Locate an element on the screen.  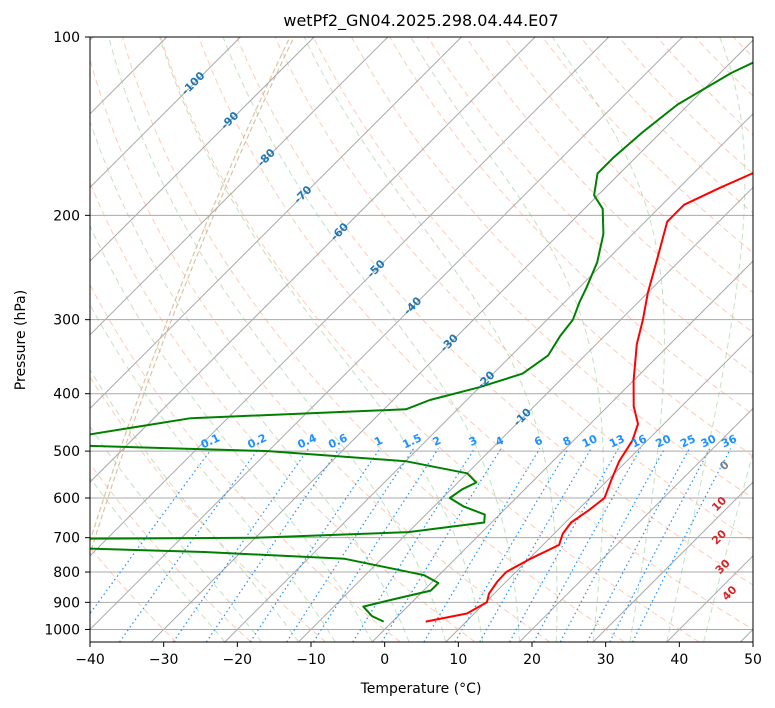
x-tick-label: 30 is located at coordinates (606, 660).